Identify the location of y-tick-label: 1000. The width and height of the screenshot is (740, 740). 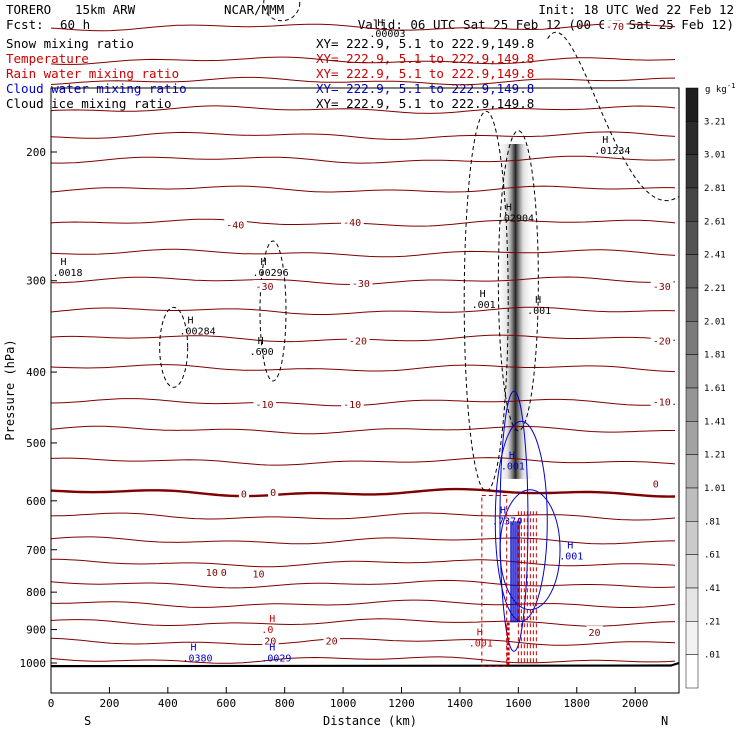
(33, 663).